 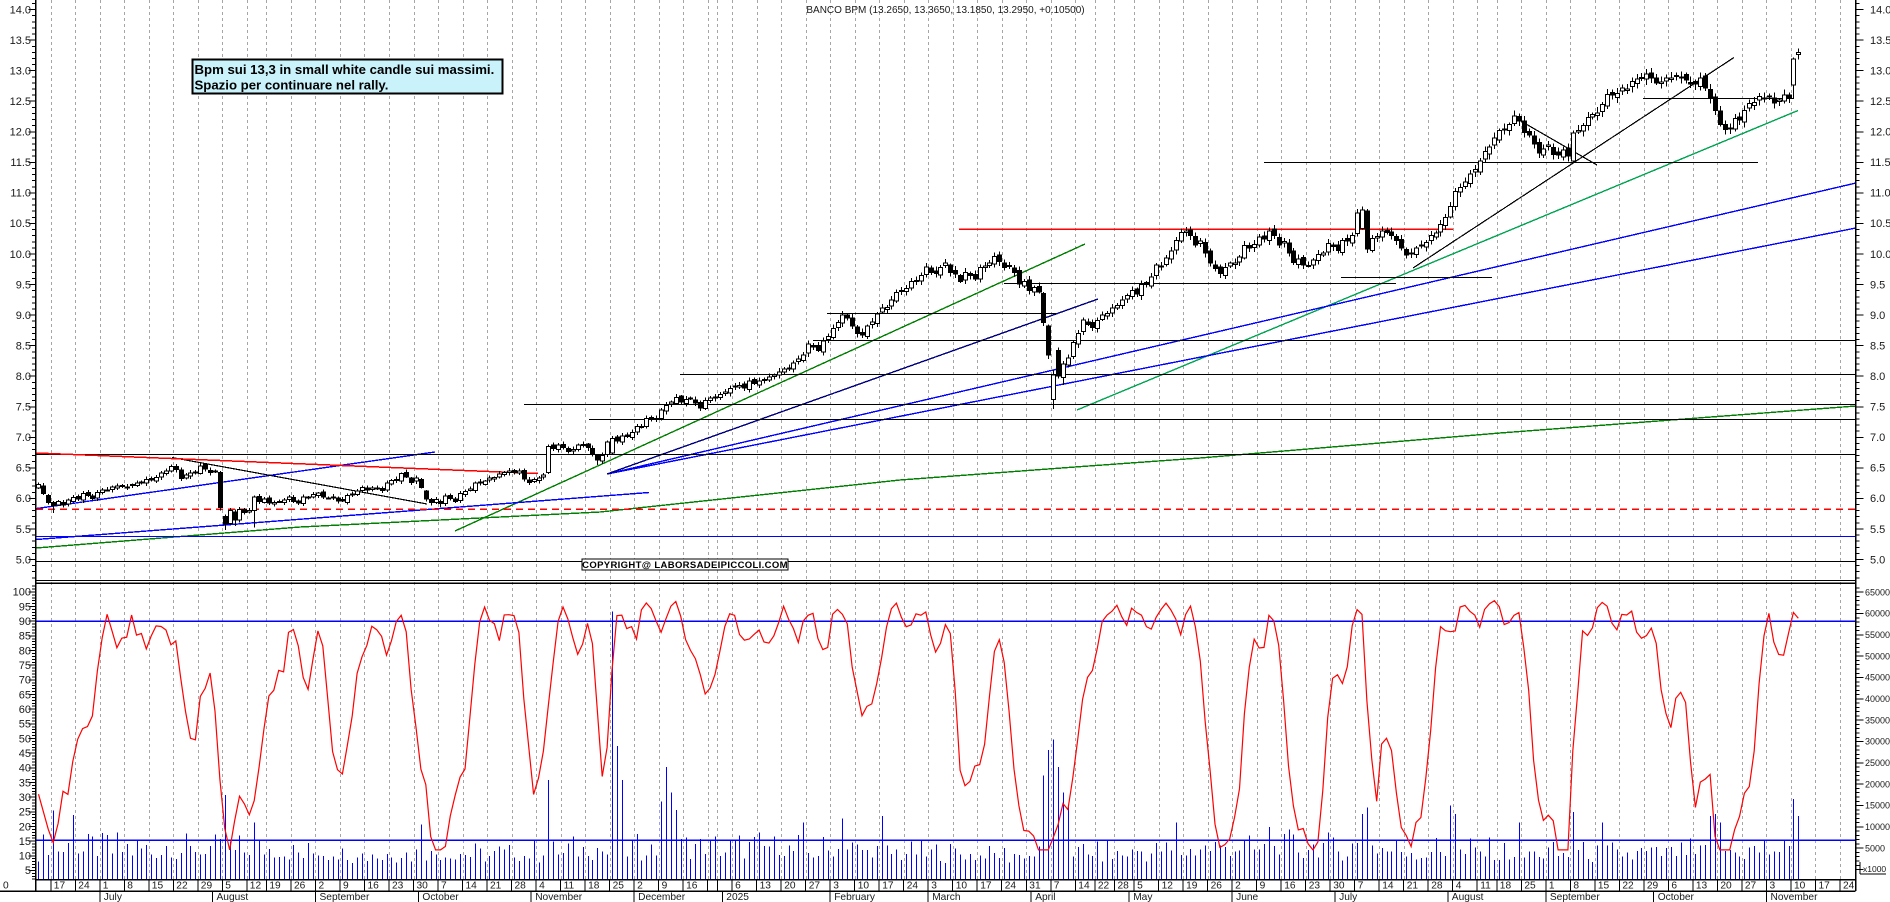 What do you see at coordinates (1506, 886) in the screenshot?
I see `svg-text: 18` at bounding box center [1506, 886].